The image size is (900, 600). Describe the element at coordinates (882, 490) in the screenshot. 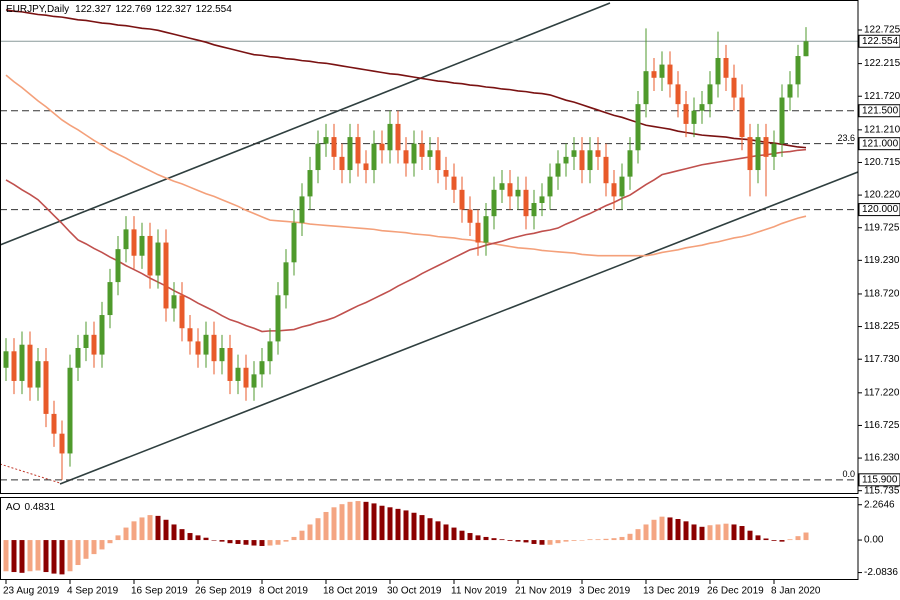

I see `y-tick-label: 115.735` at that location.